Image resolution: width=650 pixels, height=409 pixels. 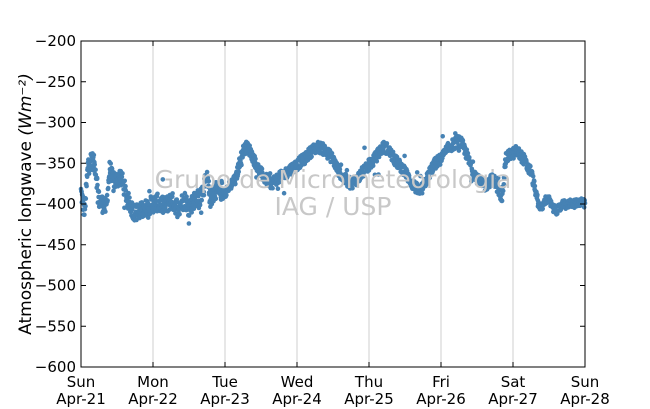 I want to click on x-tick-label-date: Apr-21, so click(x=81, y=399).